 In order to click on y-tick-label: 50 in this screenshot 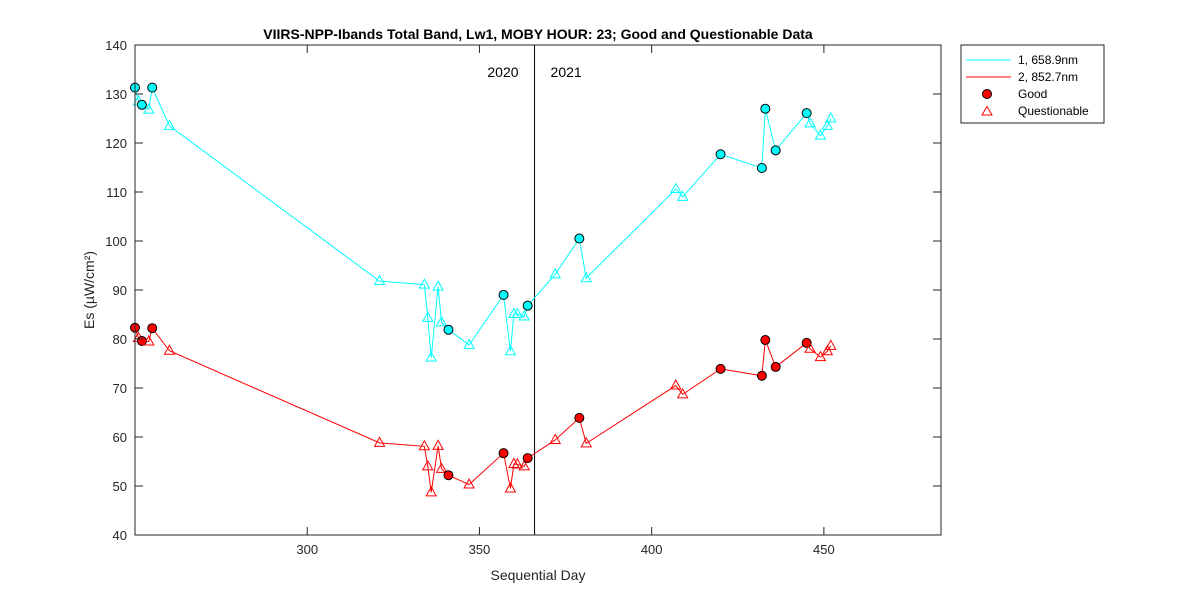, I will do `click(120, 486)`.